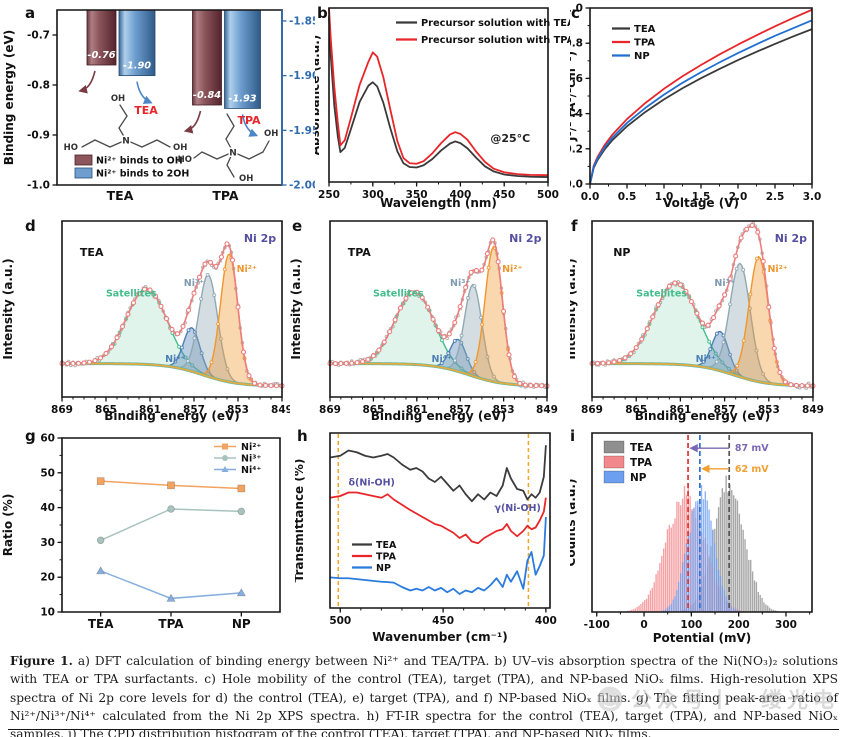 Image resolution: width=847 pixels, height=737 pixels. What do you see at coordinates (786, 625) in the screenshot?
I see `x-tick-label: 300` at bounding box center [786, 625].